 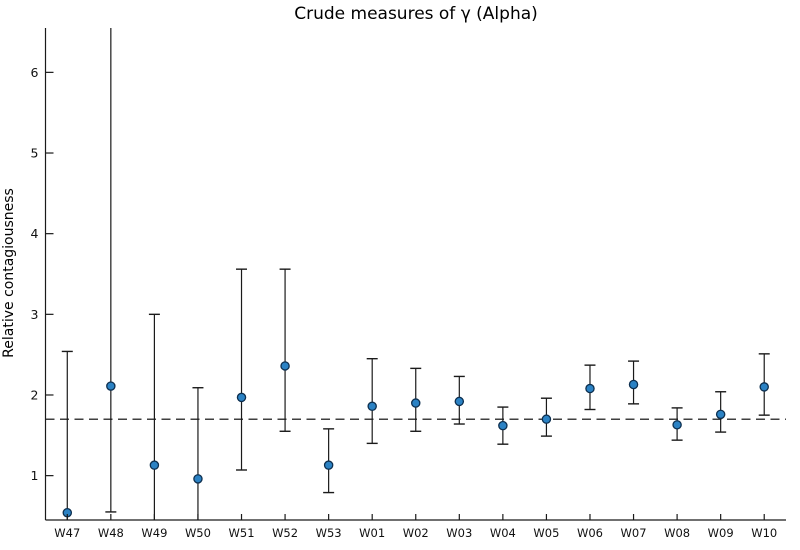 I want to click on x-tick-label: W09, so click(x=721, y=533).